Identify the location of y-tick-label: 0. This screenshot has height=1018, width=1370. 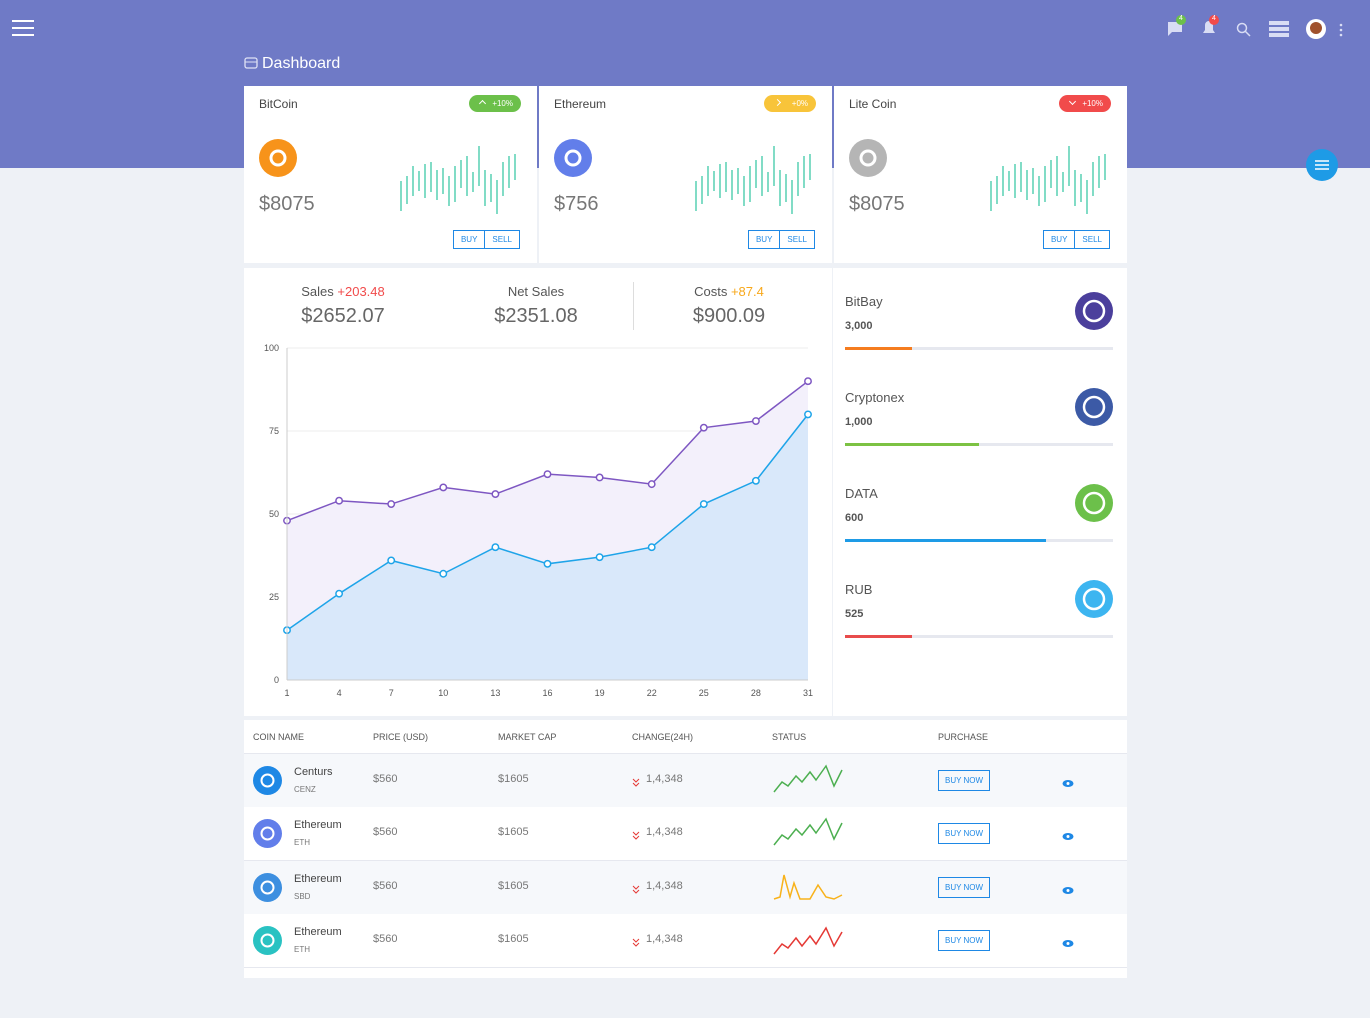
(276, 680).